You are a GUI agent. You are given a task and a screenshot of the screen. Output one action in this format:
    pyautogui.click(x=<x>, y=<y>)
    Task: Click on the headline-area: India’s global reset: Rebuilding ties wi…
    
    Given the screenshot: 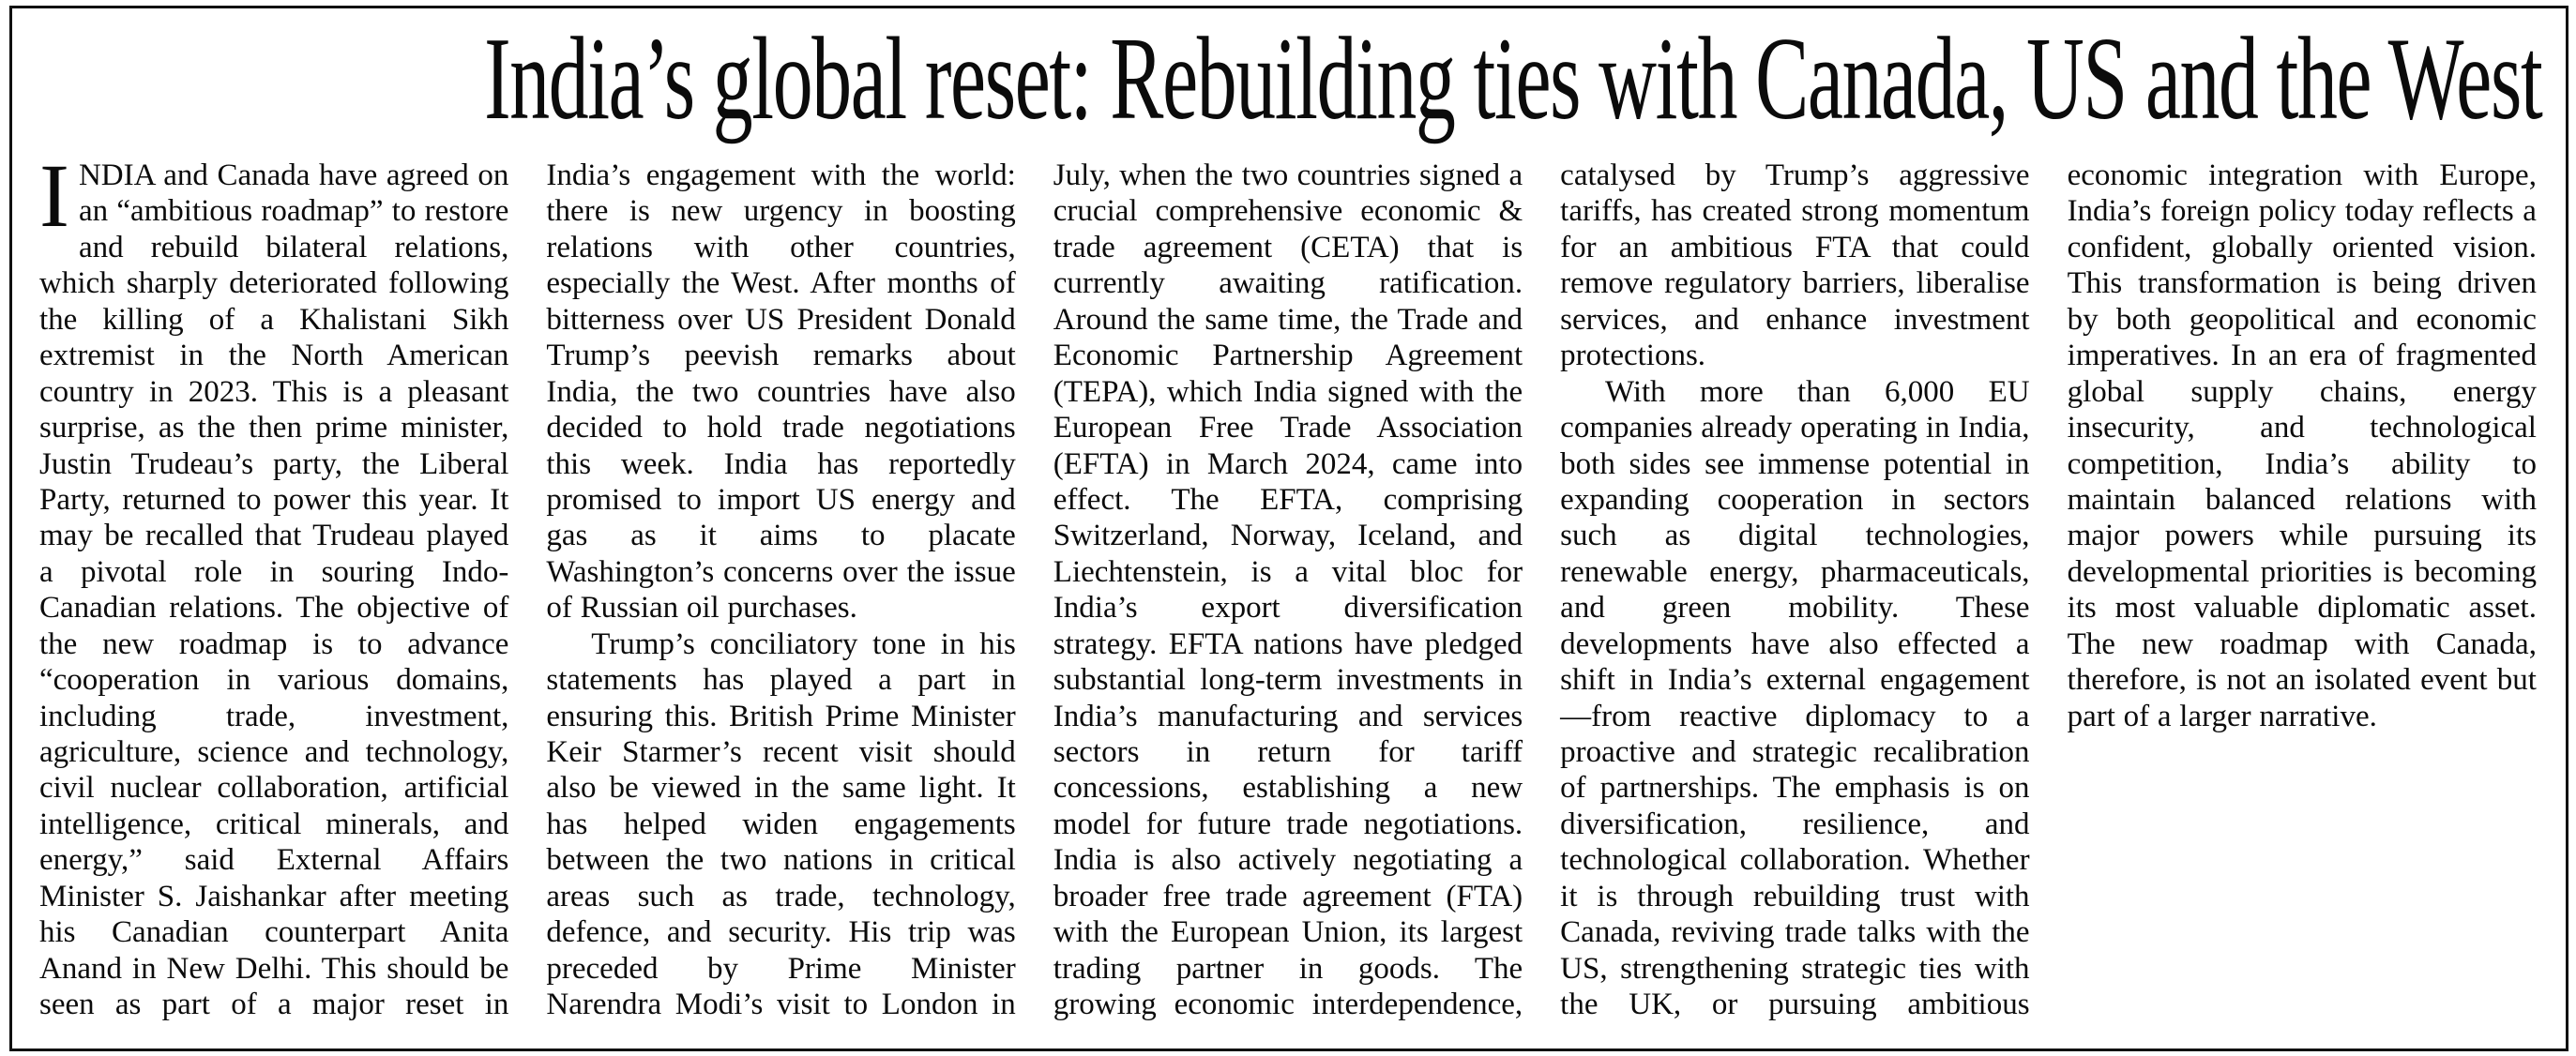 What is the action you would take?
    pyautogui.click(x=1288, y=87)
    